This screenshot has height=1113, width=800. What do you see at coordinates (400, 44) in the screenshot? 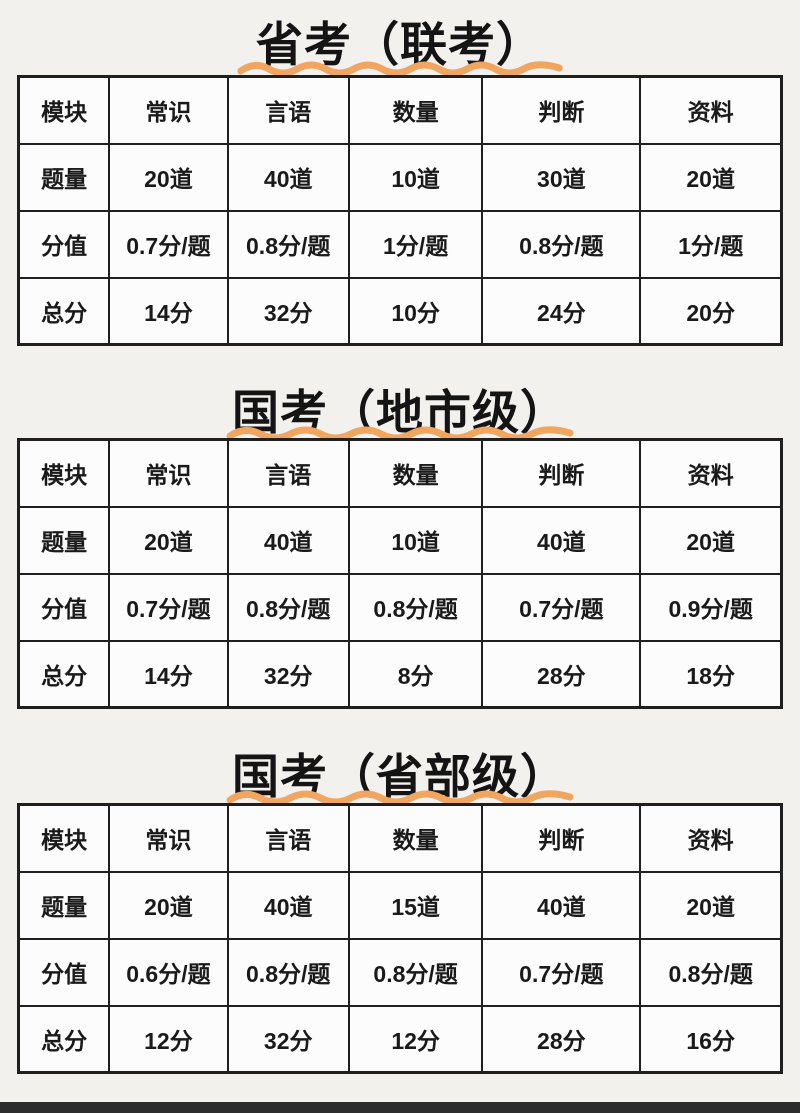
I see `section-title-shengkao: 省考（联考）` at bounding box center [400, 44].